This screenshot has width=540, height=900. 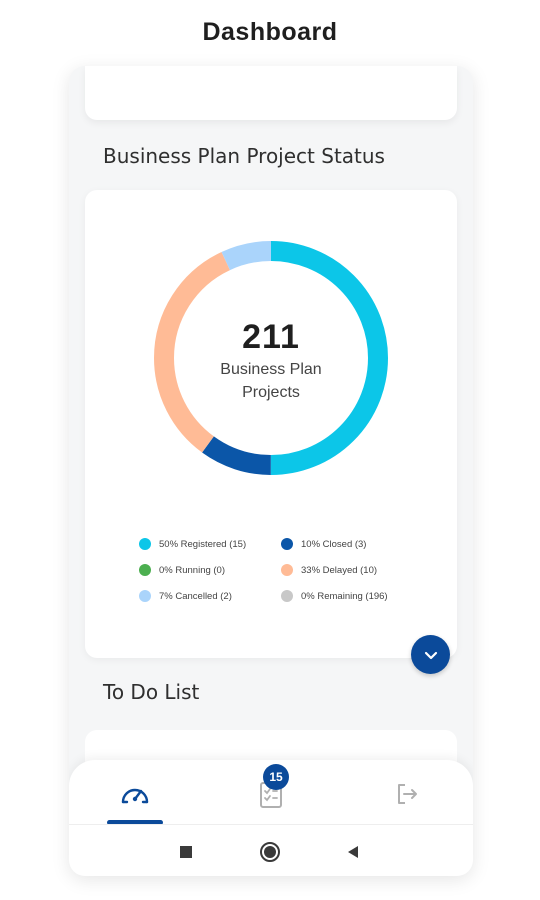 What do you see at coordinates (271, 795) in the screenshot?
I see `bottom-navigation: 15` at bounding box center [271, 795].